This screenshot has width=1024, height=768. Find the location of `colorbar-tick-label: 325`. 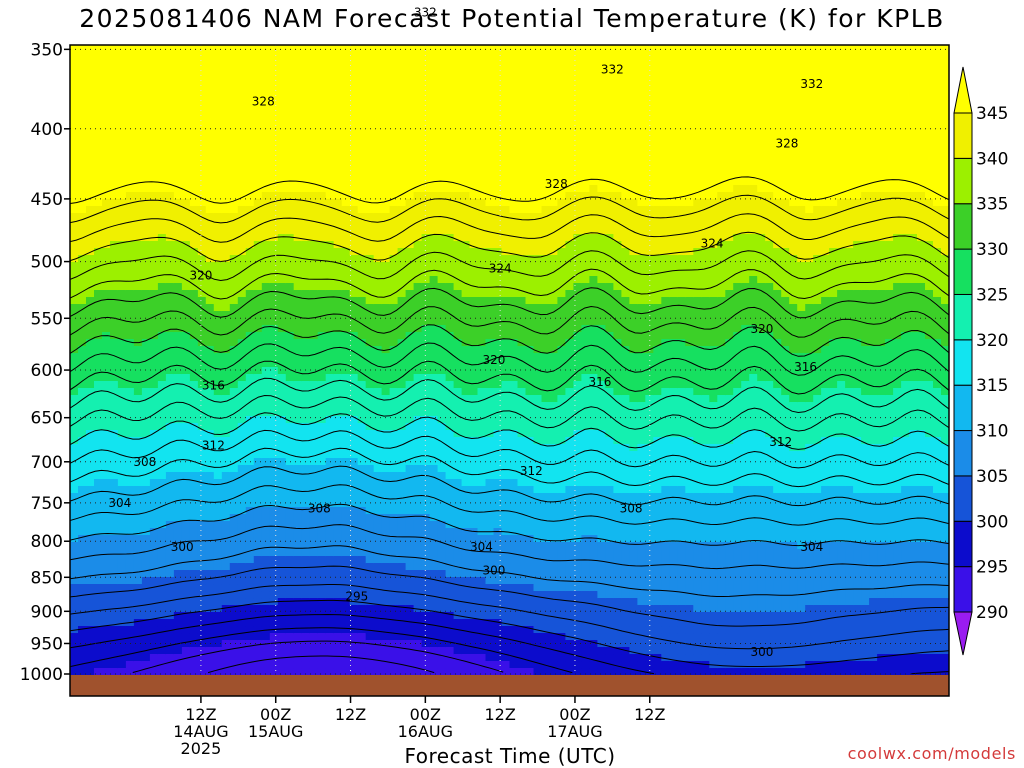

colorbar-tick-label: 325 is located at coordinates (992, 295).